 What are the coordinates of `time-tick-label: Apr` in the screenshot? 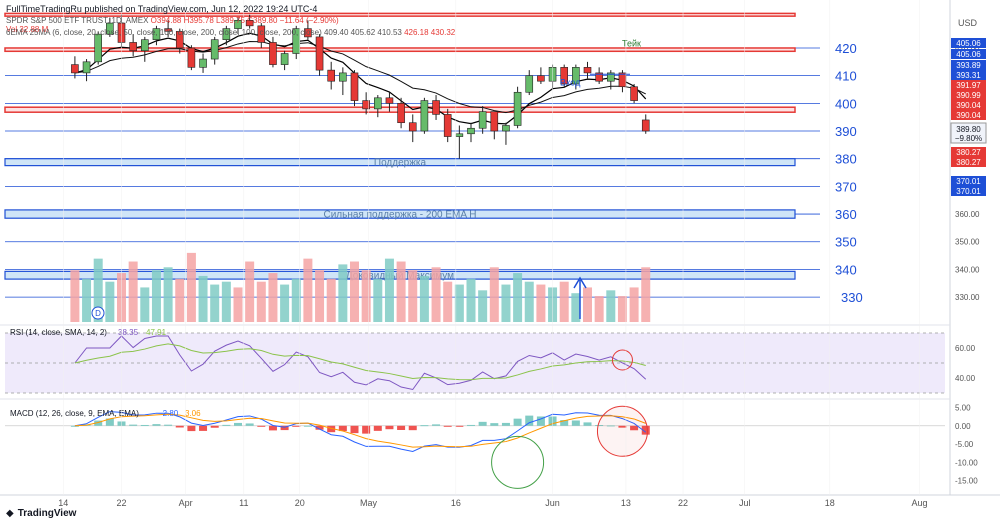 It's located at (186, 503).